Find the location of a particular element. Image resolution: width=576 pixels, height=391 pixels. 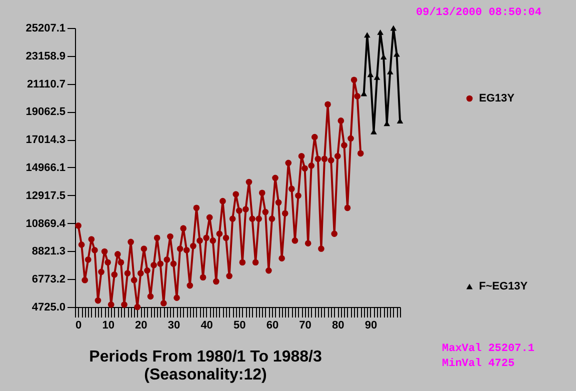

x-tick-label: 70 is located at coordinates (305, 326).